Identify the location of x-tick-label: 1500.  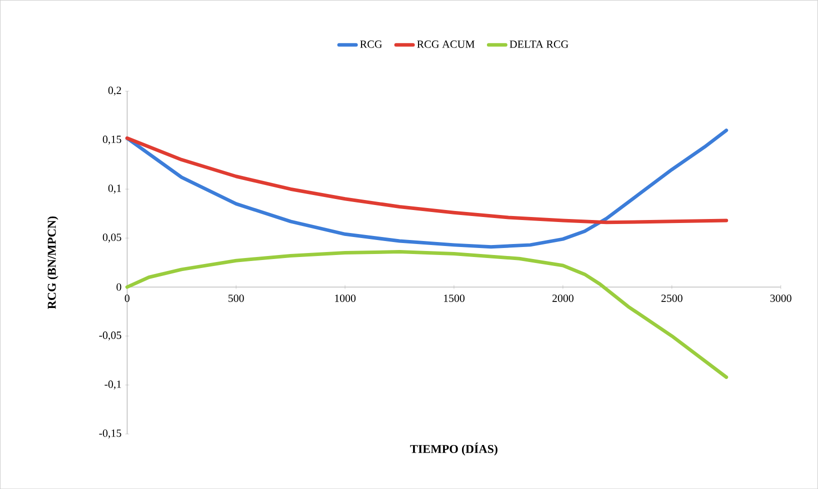
(454, 298).